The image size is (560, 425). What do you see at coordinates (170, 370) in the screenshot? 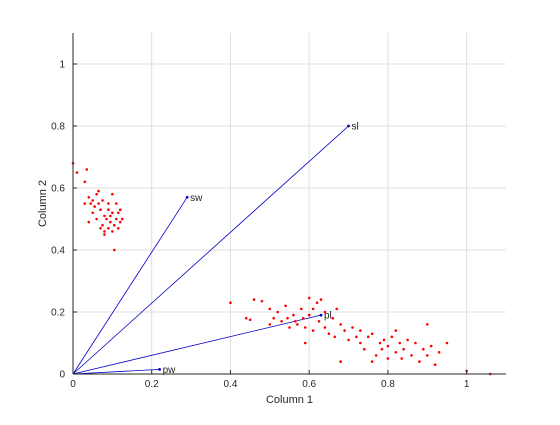
I see `vector-label-pw: pw` at bounding box center [170, 370].